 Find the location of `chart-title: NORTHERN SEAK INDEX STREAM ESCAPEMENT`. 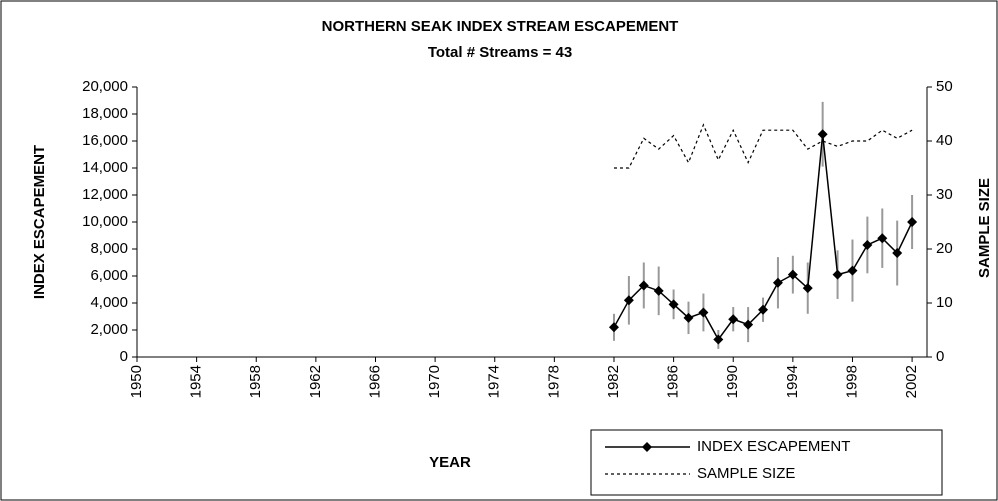

chart-title: NORTHERN SEAK INDEX STREAM ESCAPEMENT is located at coordinates (500, 26).